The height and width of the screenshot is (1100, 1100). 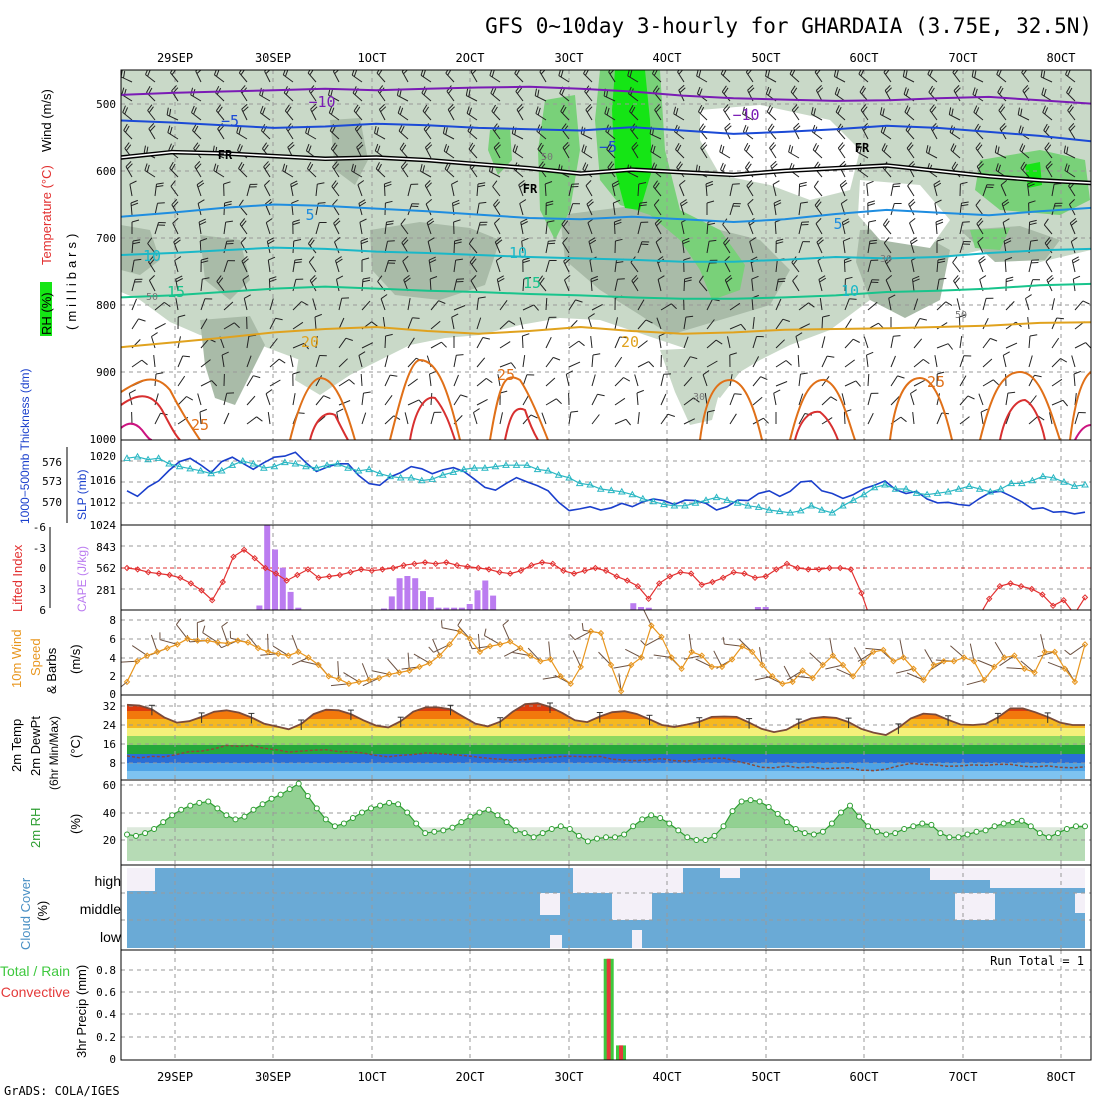 What do you see at coordinates (16, 658) in the screenshot?
I see `wind-axis-label-1: 10m Wind` at bounding box center [16, 658].